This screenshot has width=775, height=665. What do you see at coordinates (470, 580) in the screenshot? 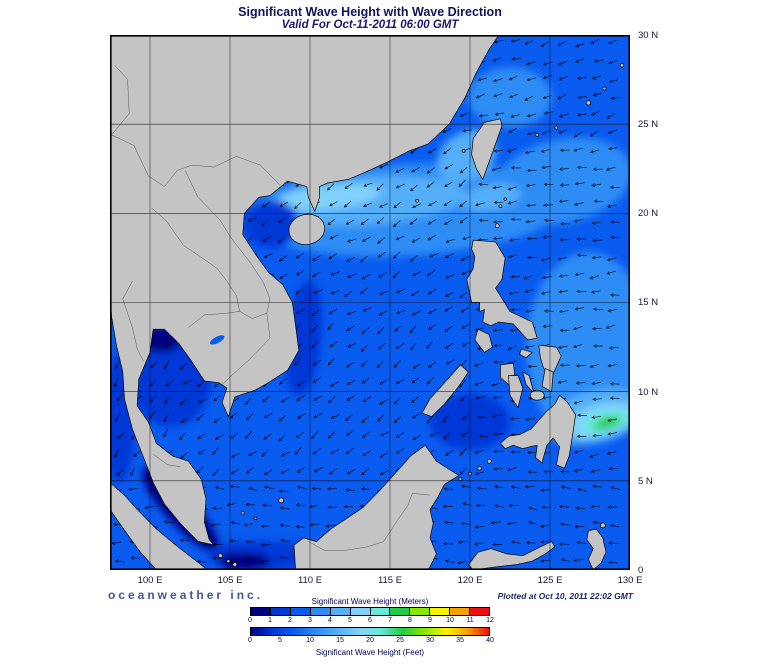
I see `lon-tick-label: 120 E` at bounding box center [470, 580].